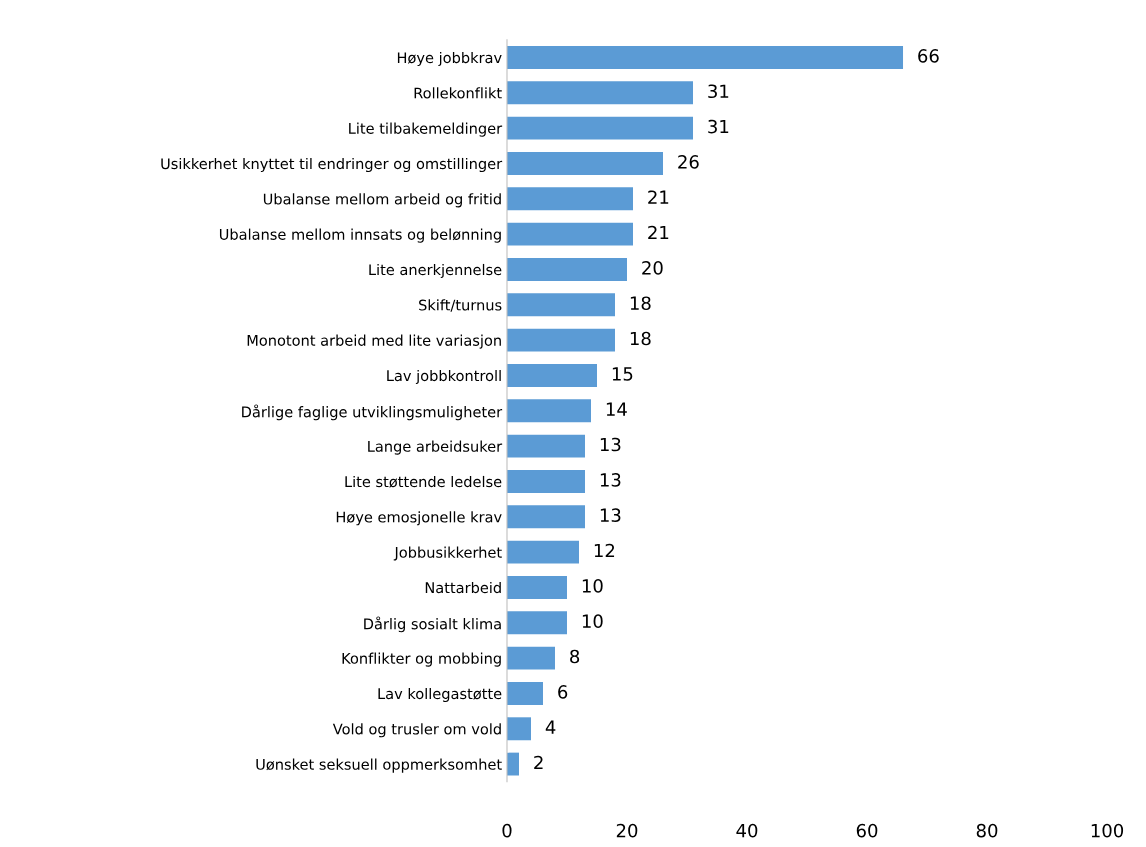 This screenshot has height=847, width=1146. Describe the element at coordinates (419, 518) in the screenshot. I see `y-tick-label: Høye emosjonelle krav` at that location.